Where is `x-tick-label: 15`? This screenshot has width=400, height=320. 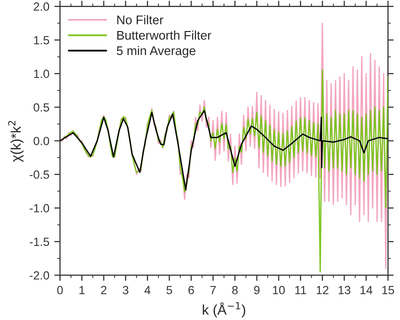 x-tick-label: 15 is located at coordinates (388, 290).